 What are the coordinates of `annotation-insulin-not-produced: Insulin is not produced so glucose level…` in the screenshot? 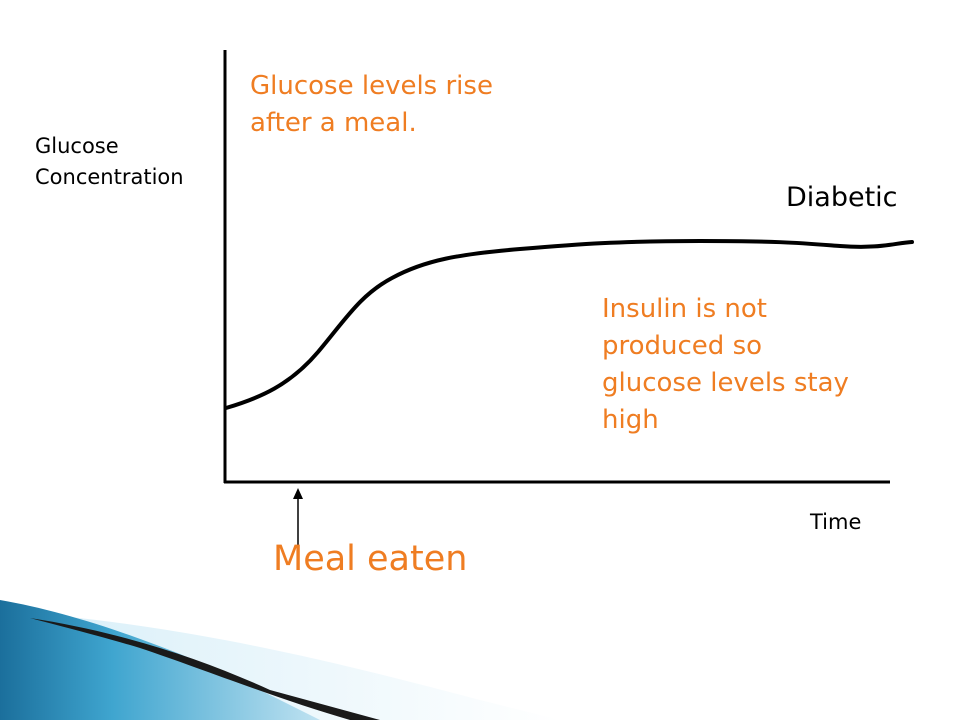 It's located at (725, 365).